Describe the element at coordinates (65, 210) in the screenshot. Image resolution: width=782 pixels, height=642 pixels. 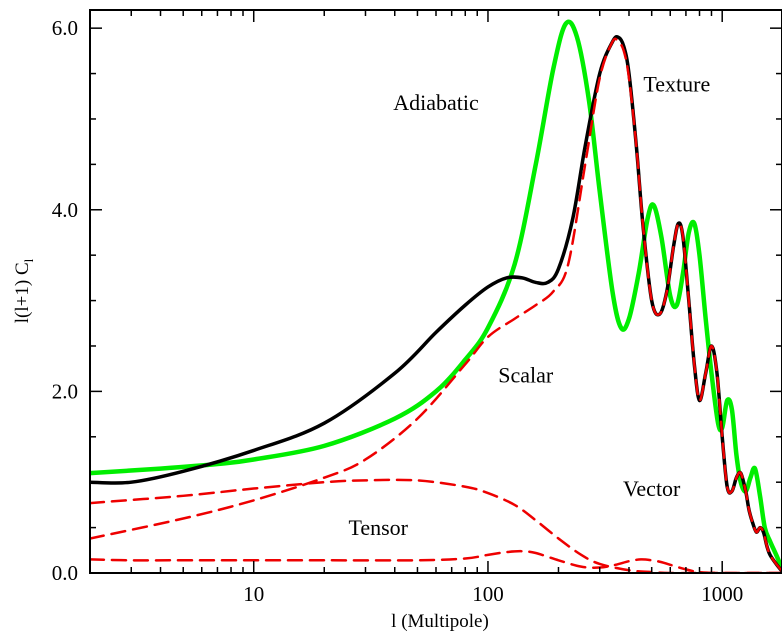
I see `y-tick-label: 4.0` at that location.